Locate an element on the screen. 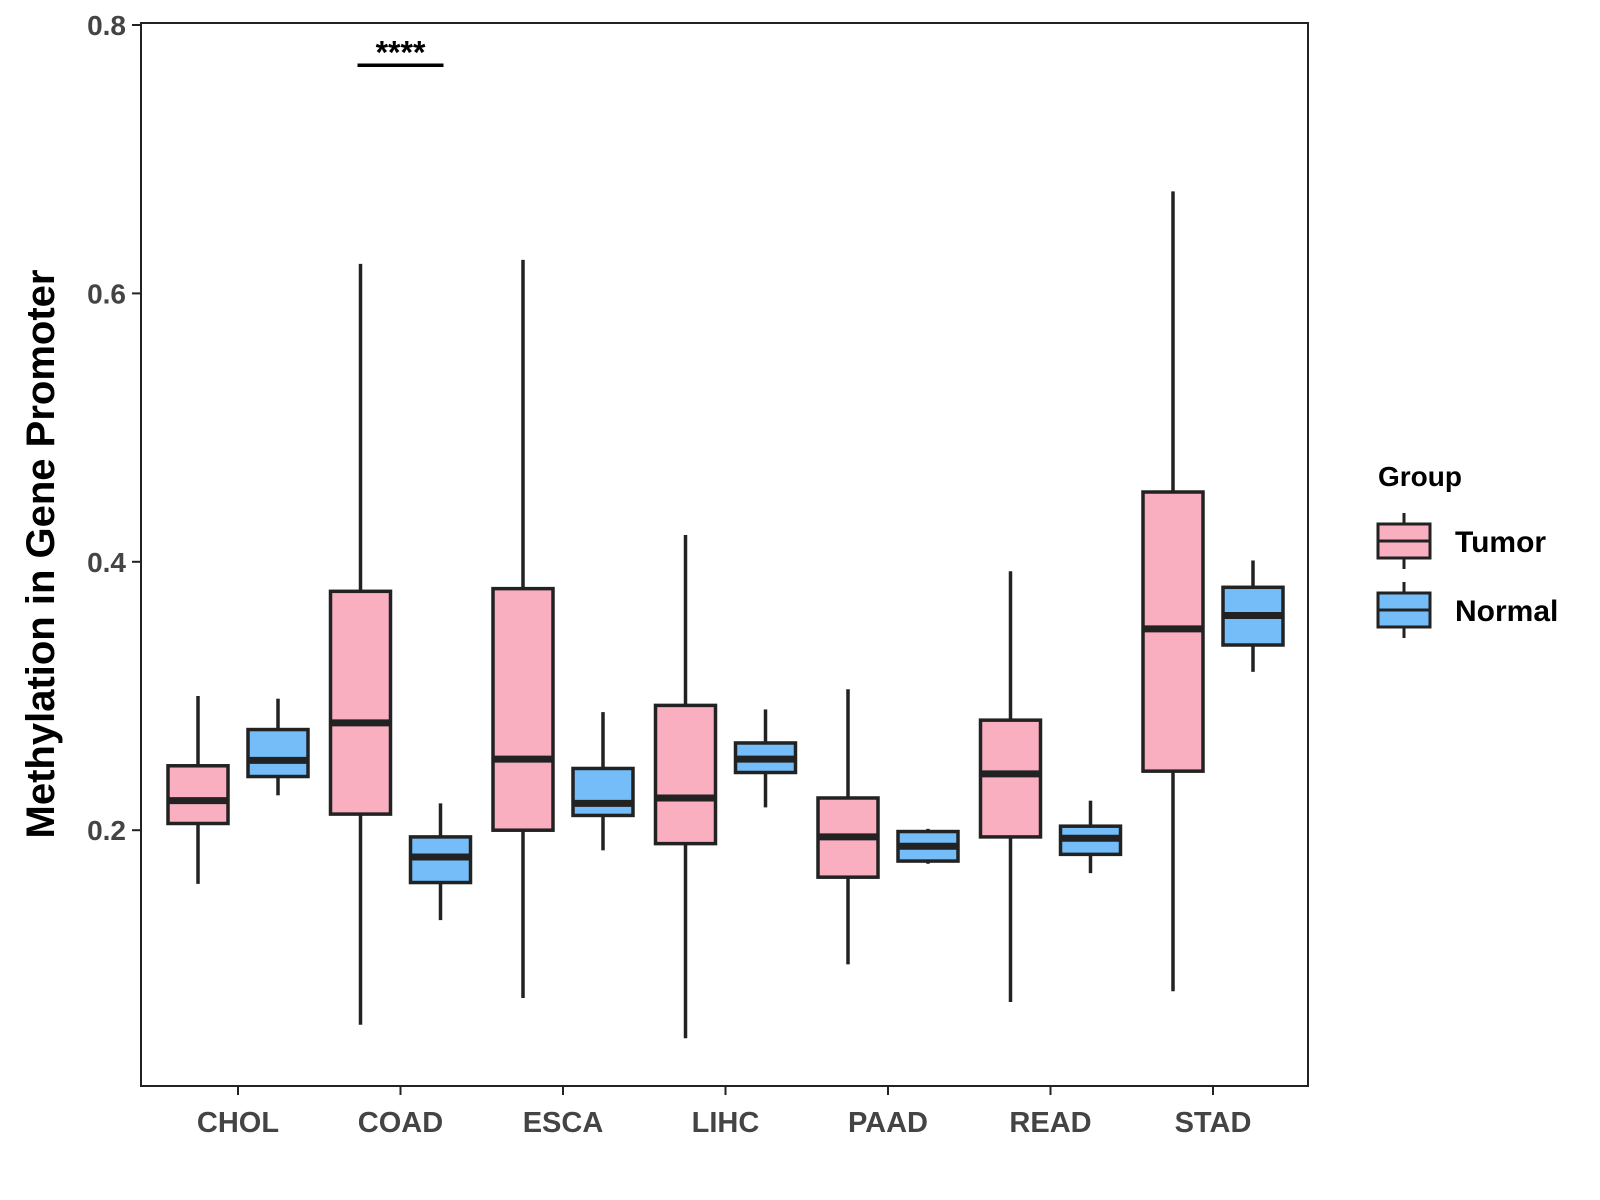 This screenshot has height=1200, width=1600. box-tumor-stad is located at coordinates (1173, 591).